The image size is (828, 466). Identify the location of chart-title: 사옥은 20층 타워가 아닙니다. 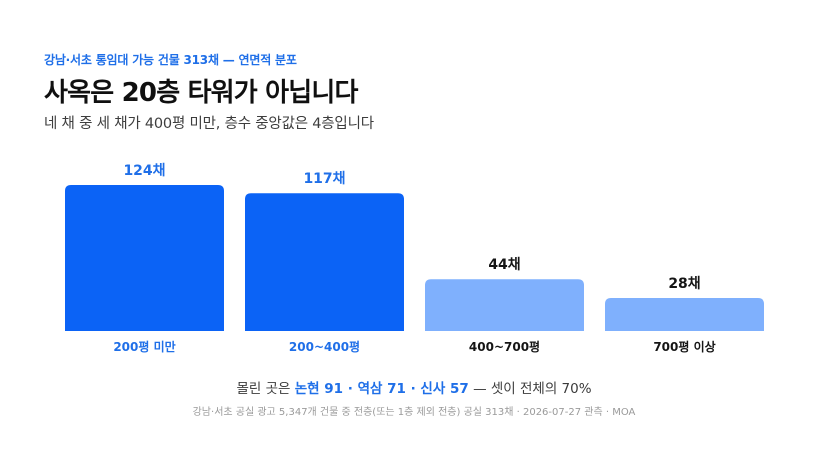
(201, 93).